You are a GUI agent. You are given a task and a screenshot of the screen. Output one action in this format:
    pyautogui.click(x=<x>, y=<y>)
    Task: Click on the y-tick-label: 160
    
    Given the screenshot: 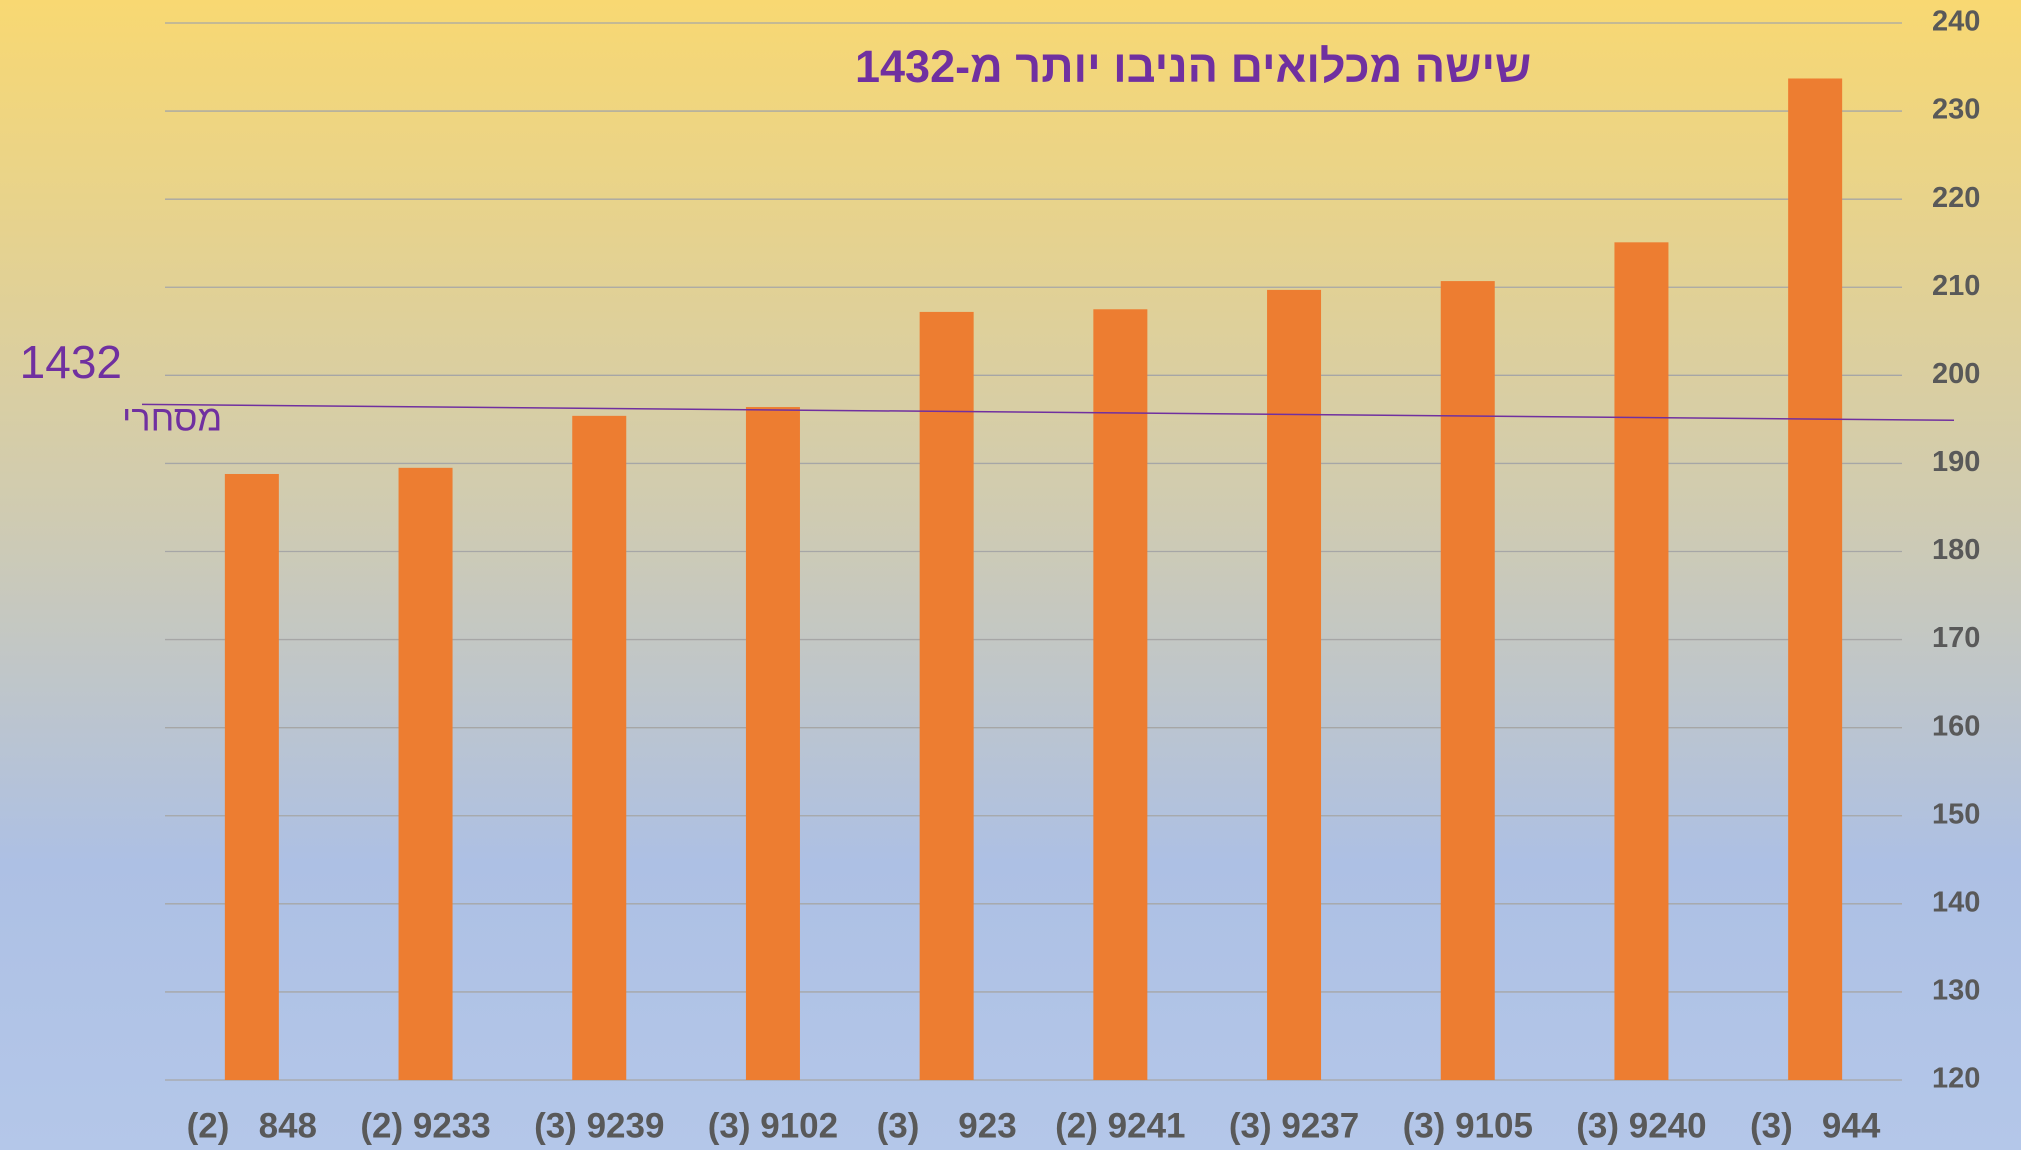 What is the action you would take?
    pyautogui.click(x=1956, y=726)
    